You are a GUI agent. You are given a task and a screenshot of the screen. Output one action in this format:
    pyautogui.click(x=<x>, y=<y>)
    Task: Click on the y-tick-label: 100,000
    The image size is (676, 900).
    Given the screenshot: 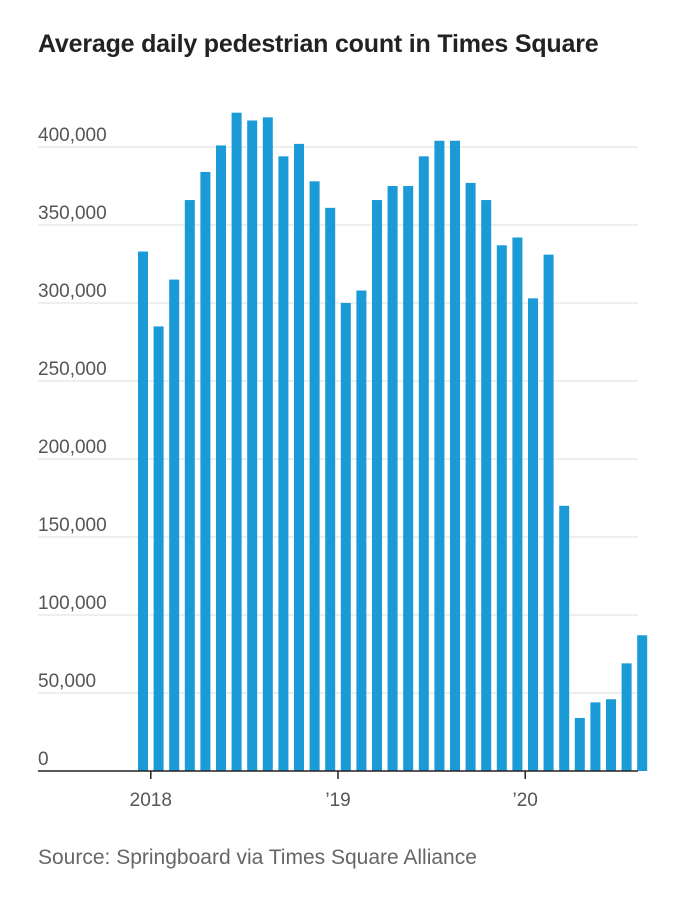 What is the action you would take?
    pyautogui.click(x=72, y=603)
    